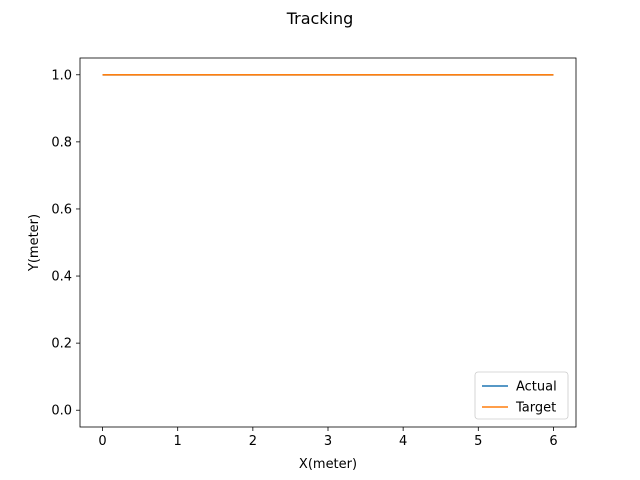  What do you see at coordinates (65, 243) in the screenshot?
I see `y-axis-ticks: 0.0 0.2 0.4 0.6 0.8 1.0` at bounding box center [65, 243].